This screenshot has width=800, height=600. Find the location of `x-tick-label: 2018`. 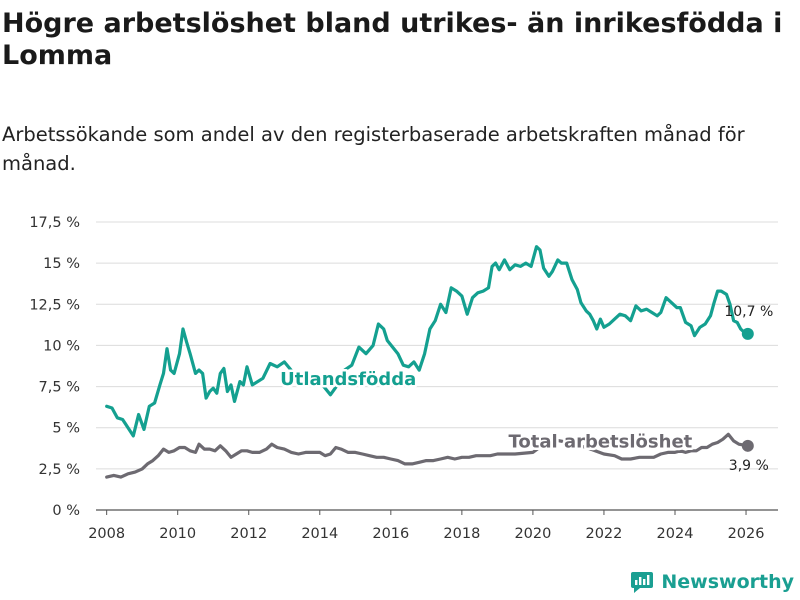

x-tick-label: 2018 is located at coordinates (461, 534).